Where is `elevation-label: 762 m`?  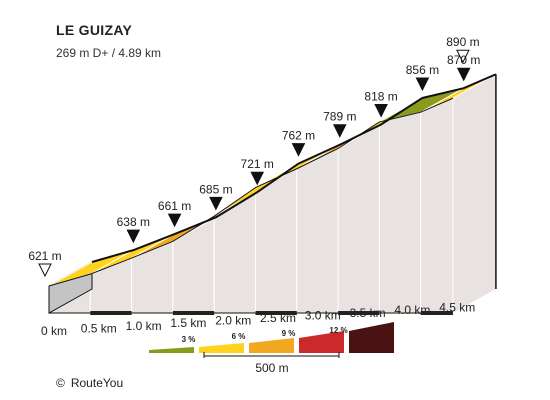 elevation-label: 762 m is located at coordinates (298, 136).